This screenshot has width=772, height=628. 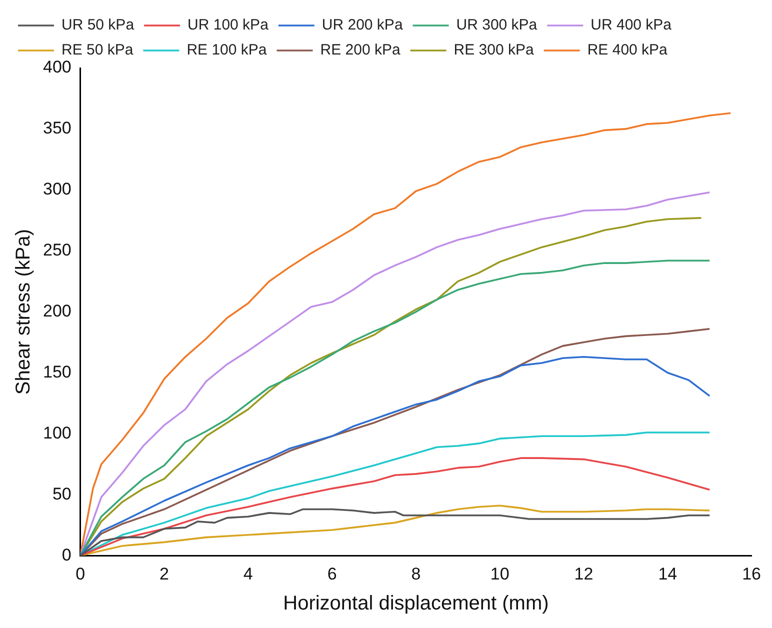 I want to click on y-tick-label: 300, so click(x=57, y=189).